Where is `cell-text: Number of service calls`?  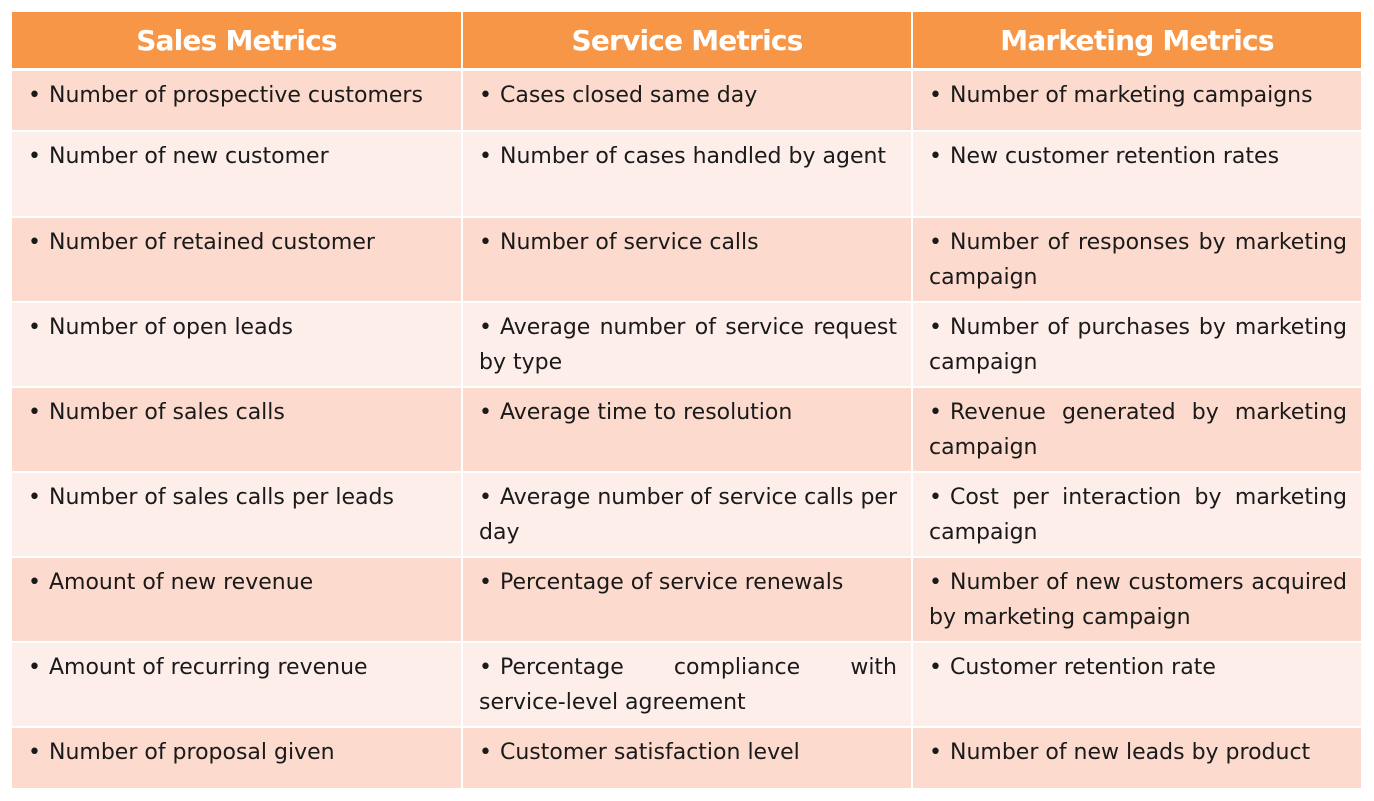 cell-text: Number of service calls is located at coordinates (629, 242).